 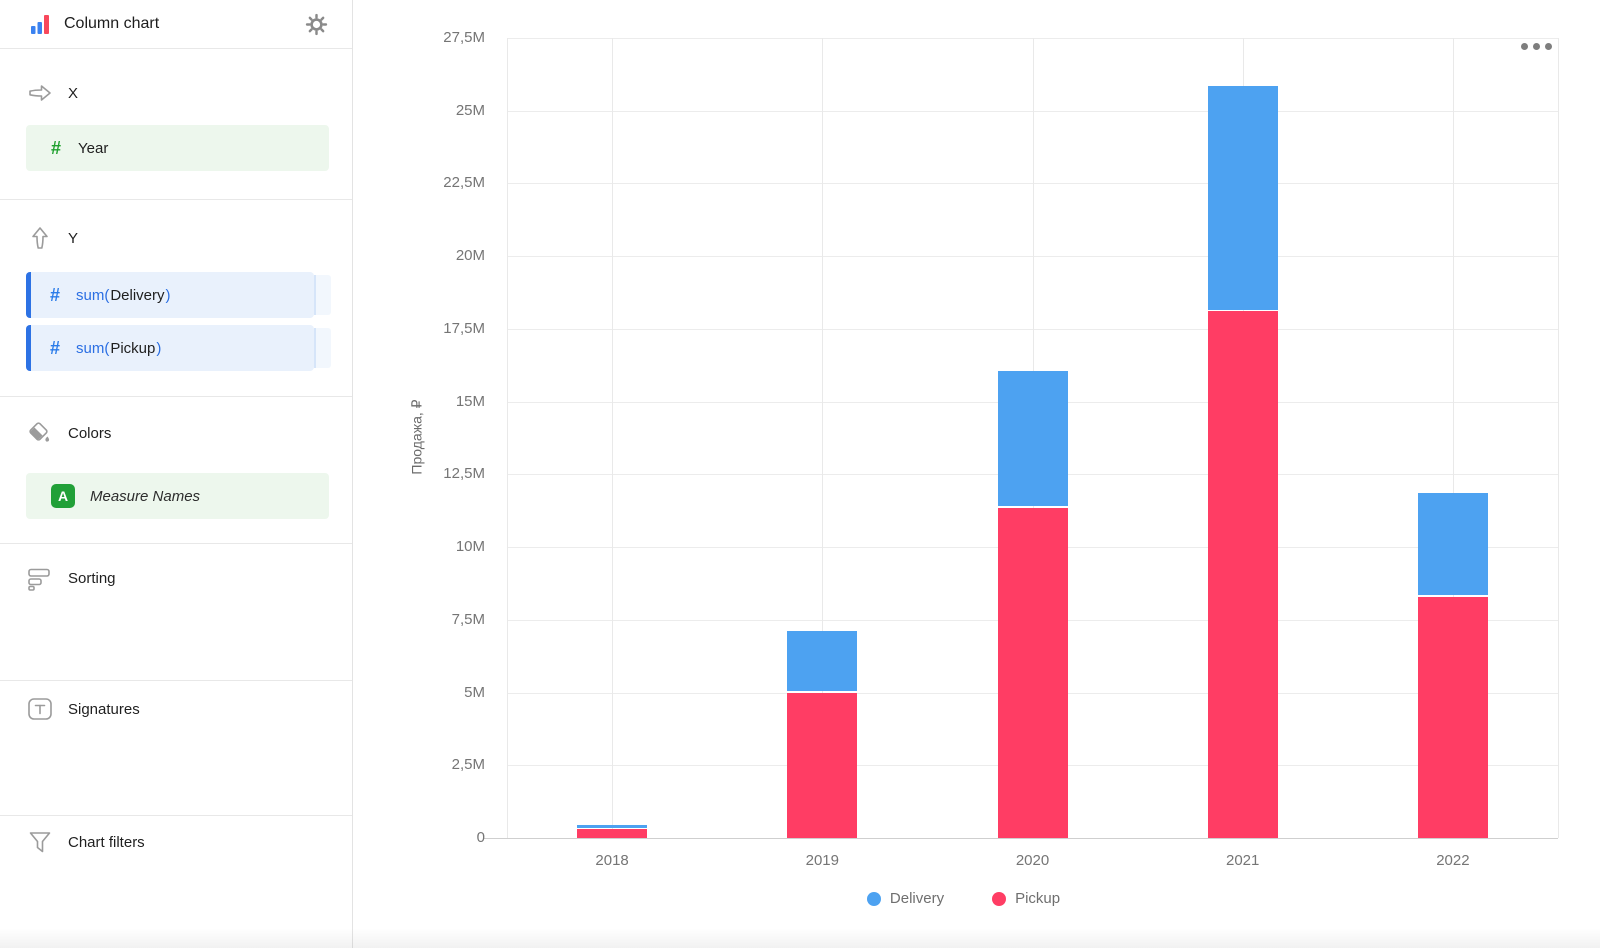 What do you see at coordinates (468, 619) in the screenshot?
I see `y-tick-label: 7,5M` at bounding box center [468, 619].